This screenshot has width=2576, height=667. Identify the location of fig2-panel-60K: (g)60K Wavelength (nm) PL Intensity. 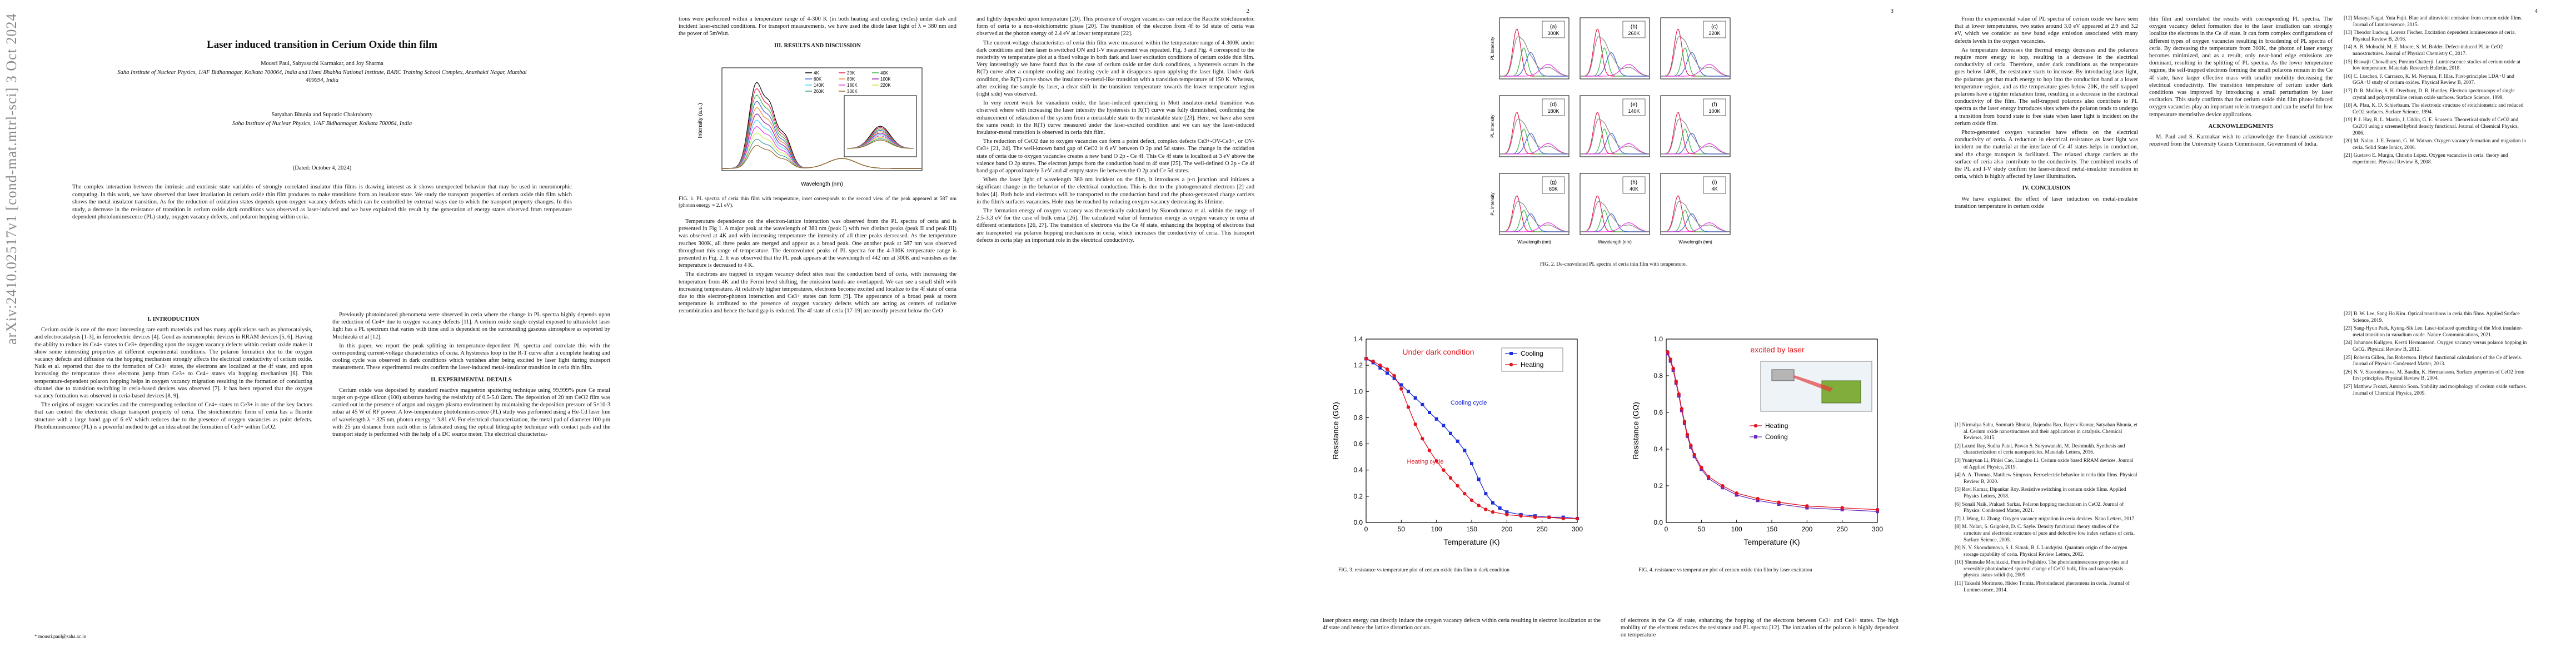
(1529, 209).